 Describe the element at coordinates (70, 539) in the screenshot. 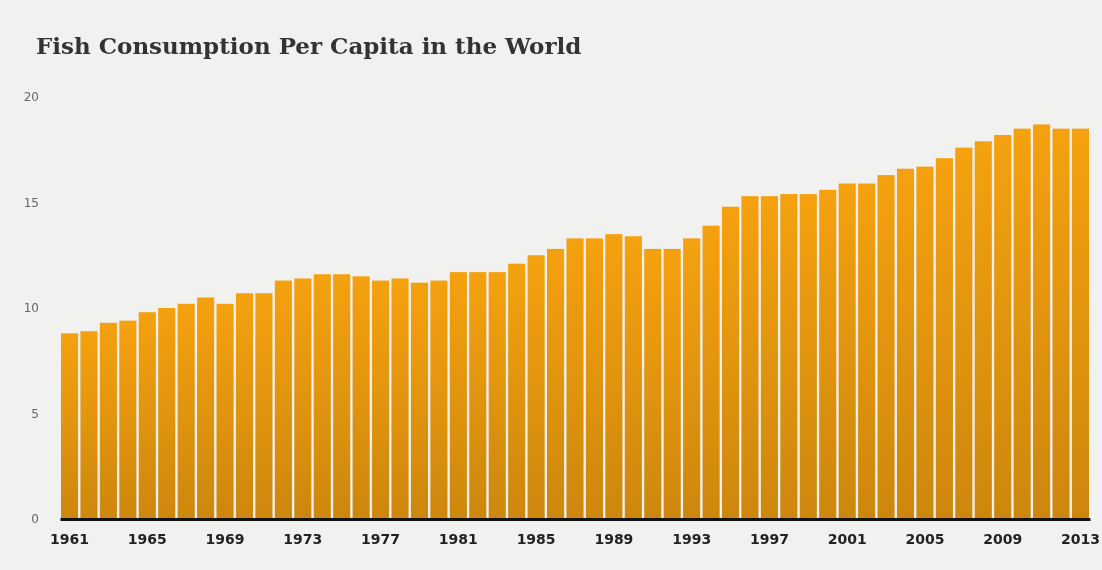

I see `x-tick-label: 1961` at that location.